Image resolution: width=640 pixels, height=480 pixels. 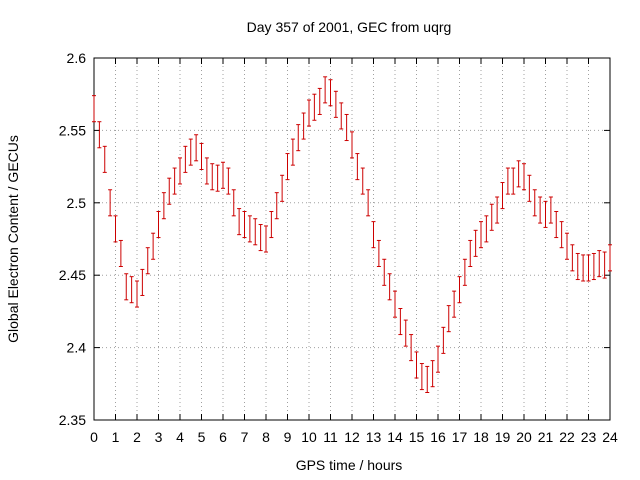 I want to click on x-tick-label: 1, so click(x=116, y=437).